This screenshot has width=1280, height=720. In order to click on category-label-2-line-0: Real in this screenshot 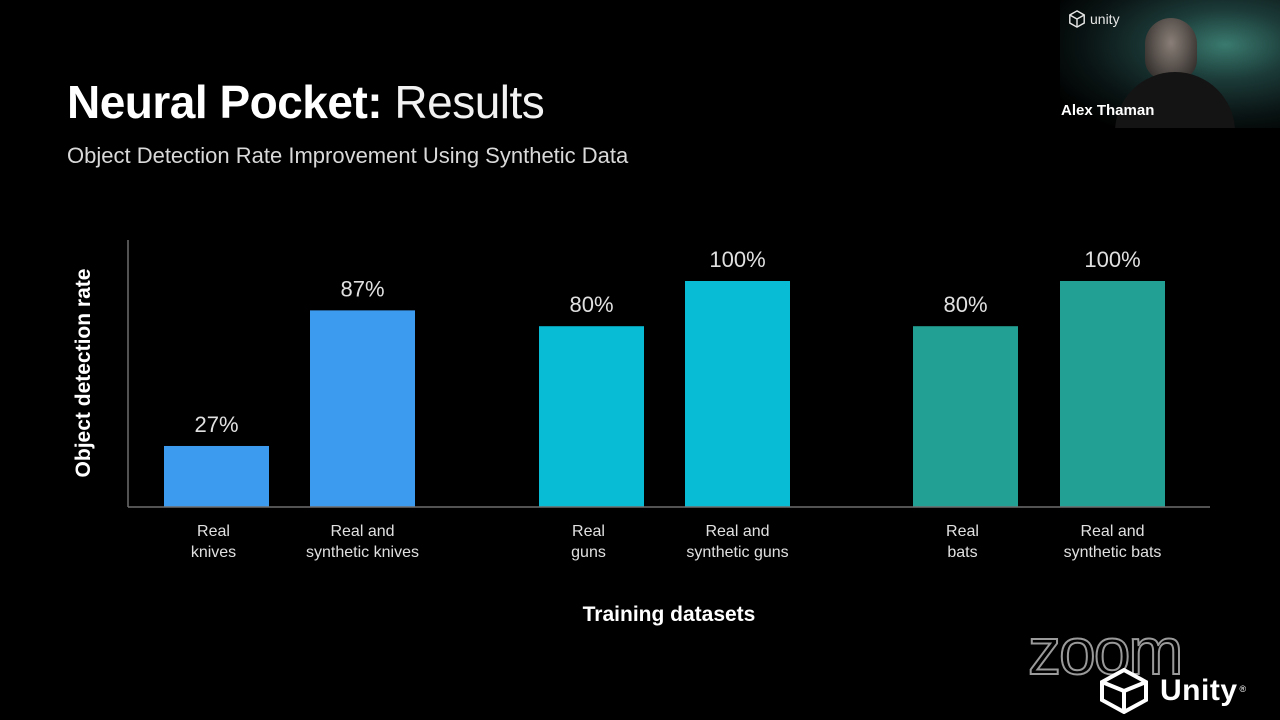, I will do `click(588, 531)`.